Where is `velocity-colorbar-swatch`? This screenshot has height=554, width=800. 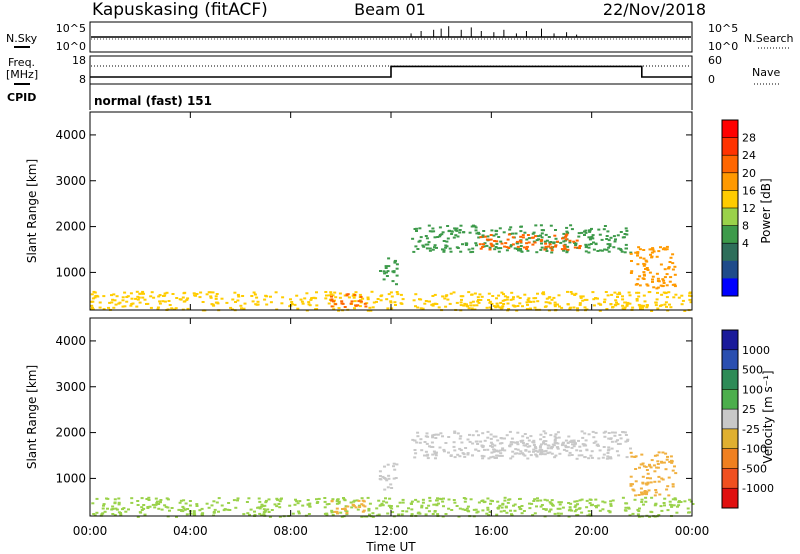 velocity-colorbar-swatch is located at coordinates (730, 439).